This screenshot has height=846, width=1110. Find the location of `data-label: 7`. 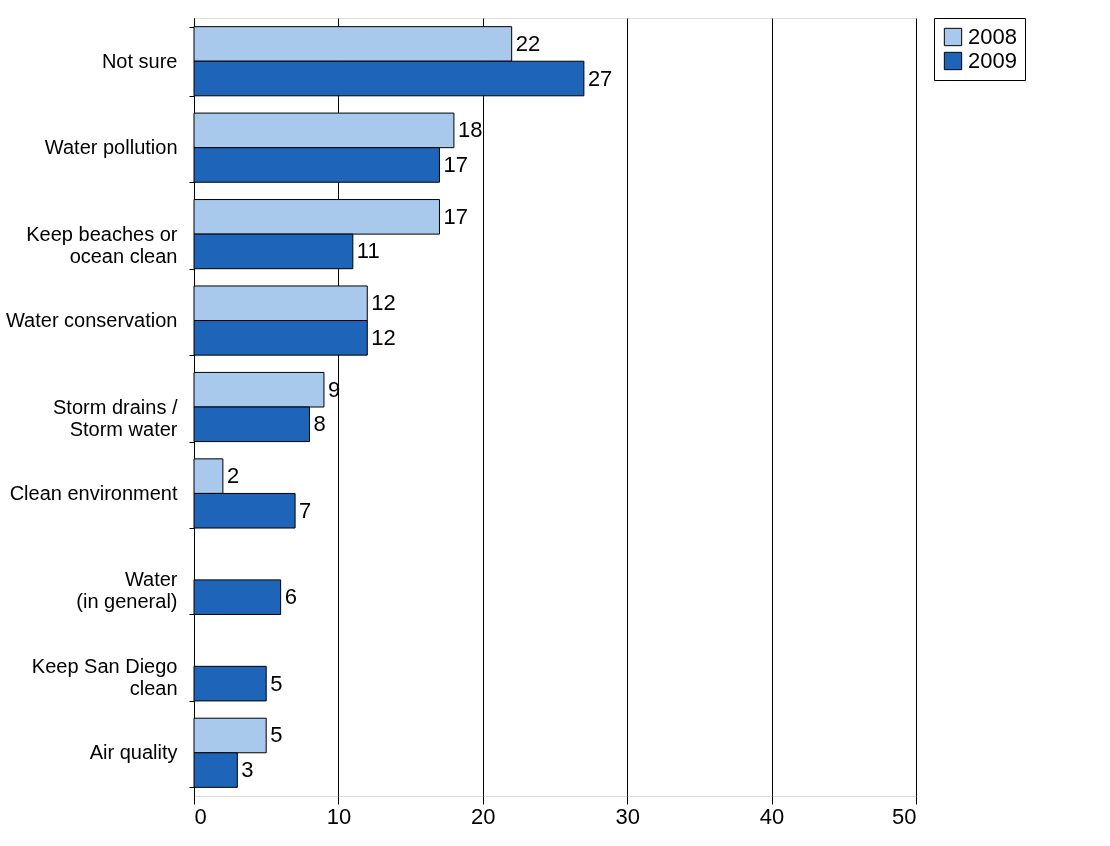

data-label: 7 is located at coordinates (305, 510).